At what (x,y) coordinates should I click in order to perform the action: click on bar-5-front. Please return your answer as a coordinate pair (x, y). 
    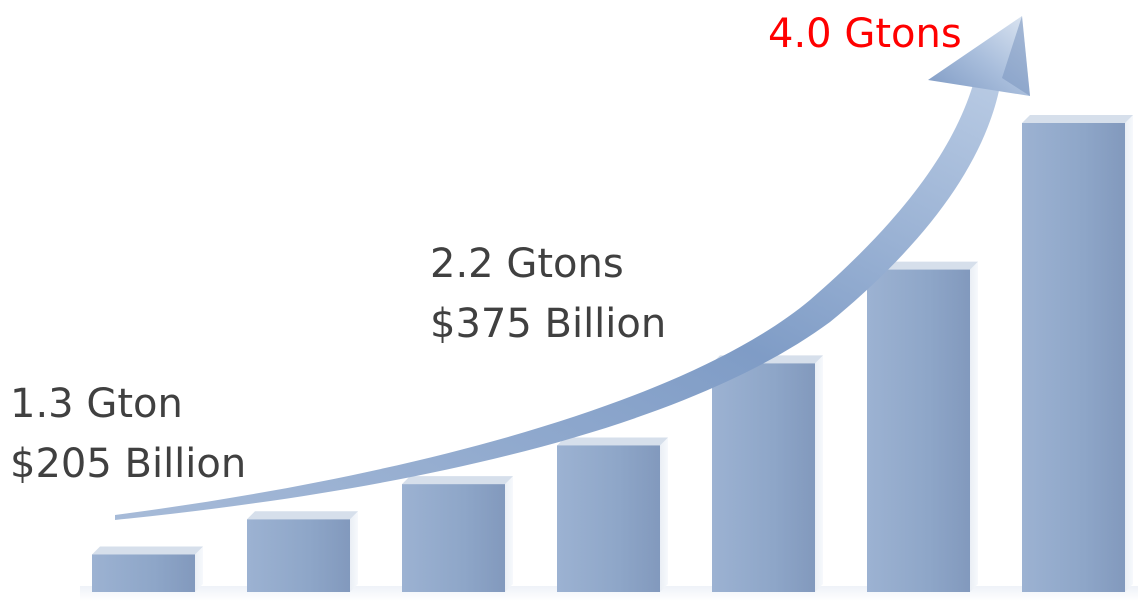
    Looking at the image, I should click on (763, 477).